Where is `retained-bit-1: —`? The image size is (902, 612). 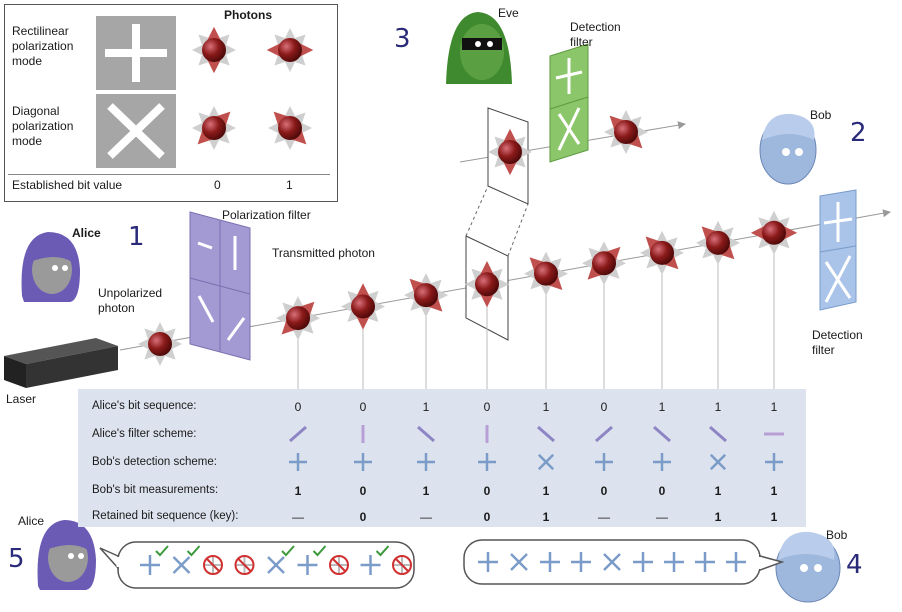
retained-bit-1: — is located at coordinates (298, 517).